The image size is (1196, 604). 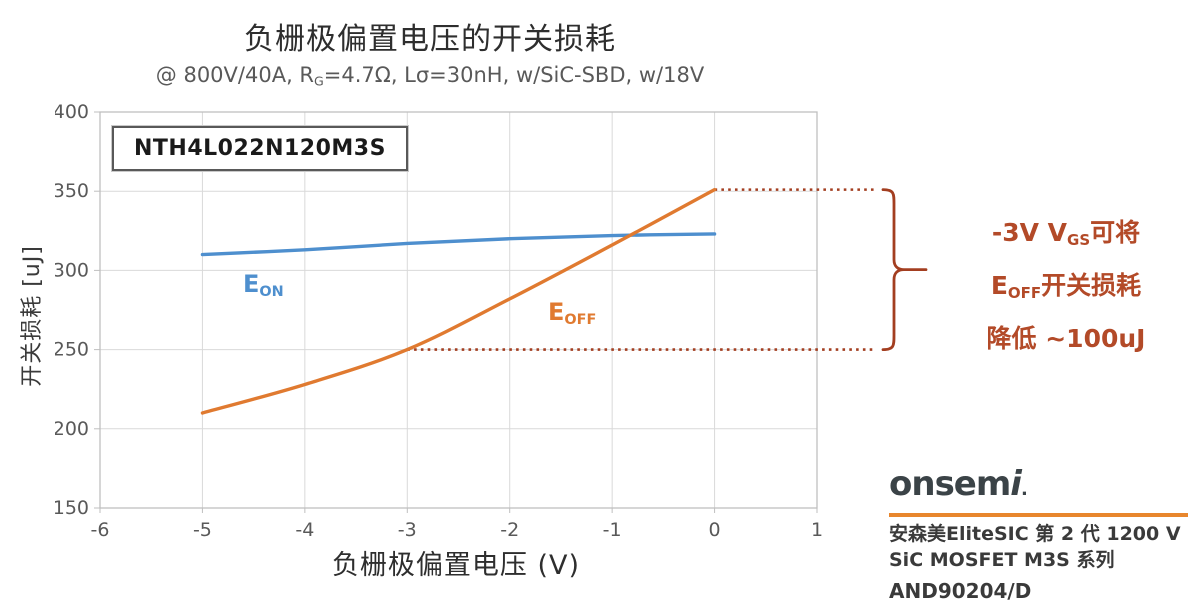 What do you see at coordinates (514, 75) in the screenshot?
I see `subtitle-post: =4.7Ω, Lσ=30nH, w/SiC-SBD, w/18V` at bounding box center [514, 75].